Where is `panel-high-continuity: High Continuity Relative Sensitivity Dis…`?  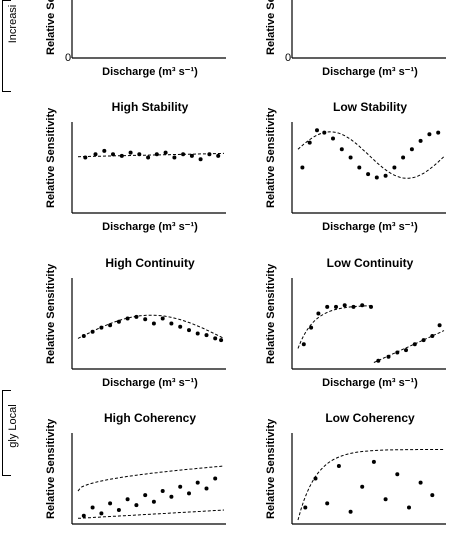
panel-high-continuity: High Continuity Relative Sensitivity Dis… is located at coordinates (135, 326).